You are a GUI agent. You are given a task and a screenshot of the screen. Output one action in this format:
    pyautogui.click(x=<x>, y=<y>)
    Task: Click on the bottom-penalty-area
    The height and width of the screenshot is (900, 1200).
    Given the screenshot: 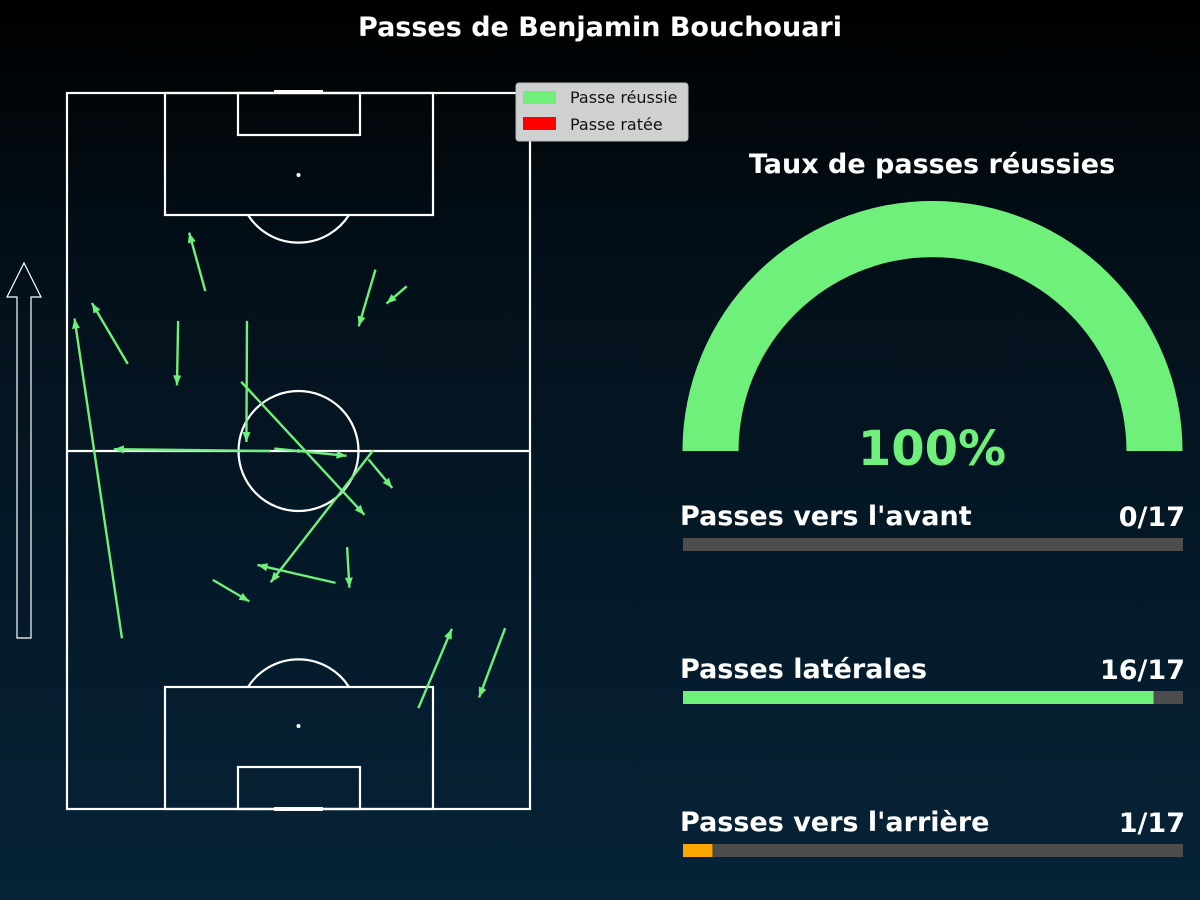 What is the action you would take?
    pyautogui.click(x=299, y=748)
    